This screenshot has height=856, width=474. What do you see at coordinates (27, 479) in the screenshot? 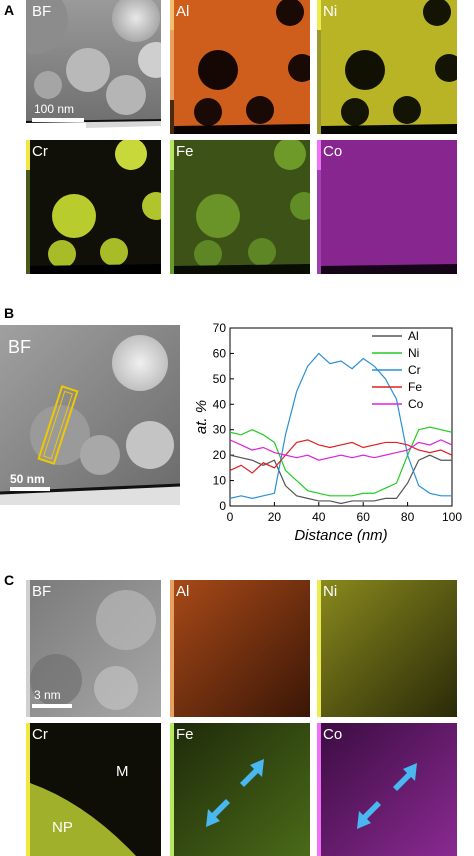
I see `scale-bar-label: 50 nm` at bounding box center [27, 479].